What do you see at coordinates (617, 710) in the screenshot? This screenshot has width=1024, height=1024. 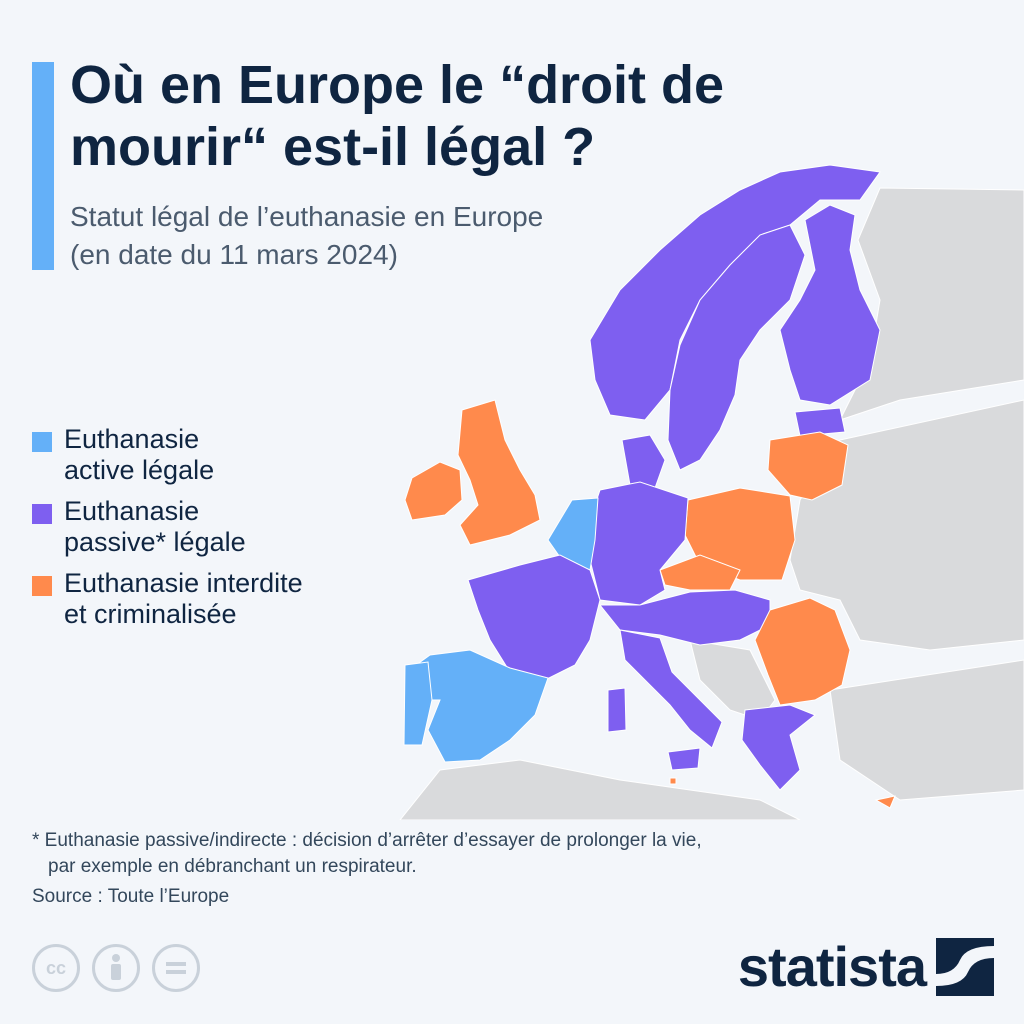 I see `map-country-sardinia` at bounding box center [617, 710].